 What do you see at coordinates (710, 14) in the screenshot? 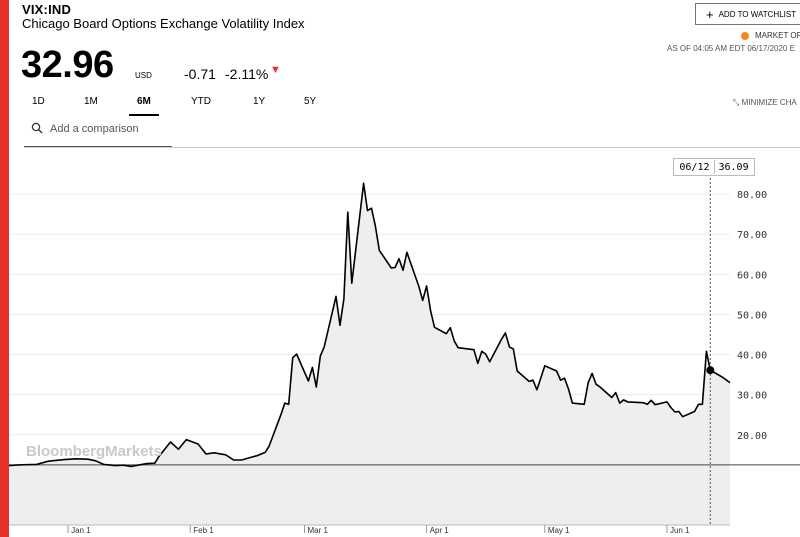
I see `plus-icon: +` at bounding box center [710, 14].